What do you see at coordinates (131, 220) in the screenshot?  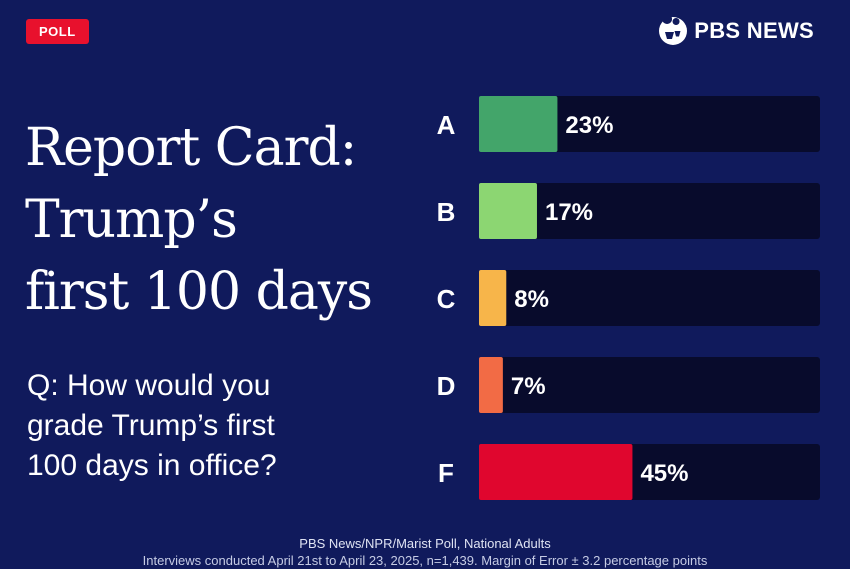 I see `title-line: Trump’s` at bounding box center [131, 220].